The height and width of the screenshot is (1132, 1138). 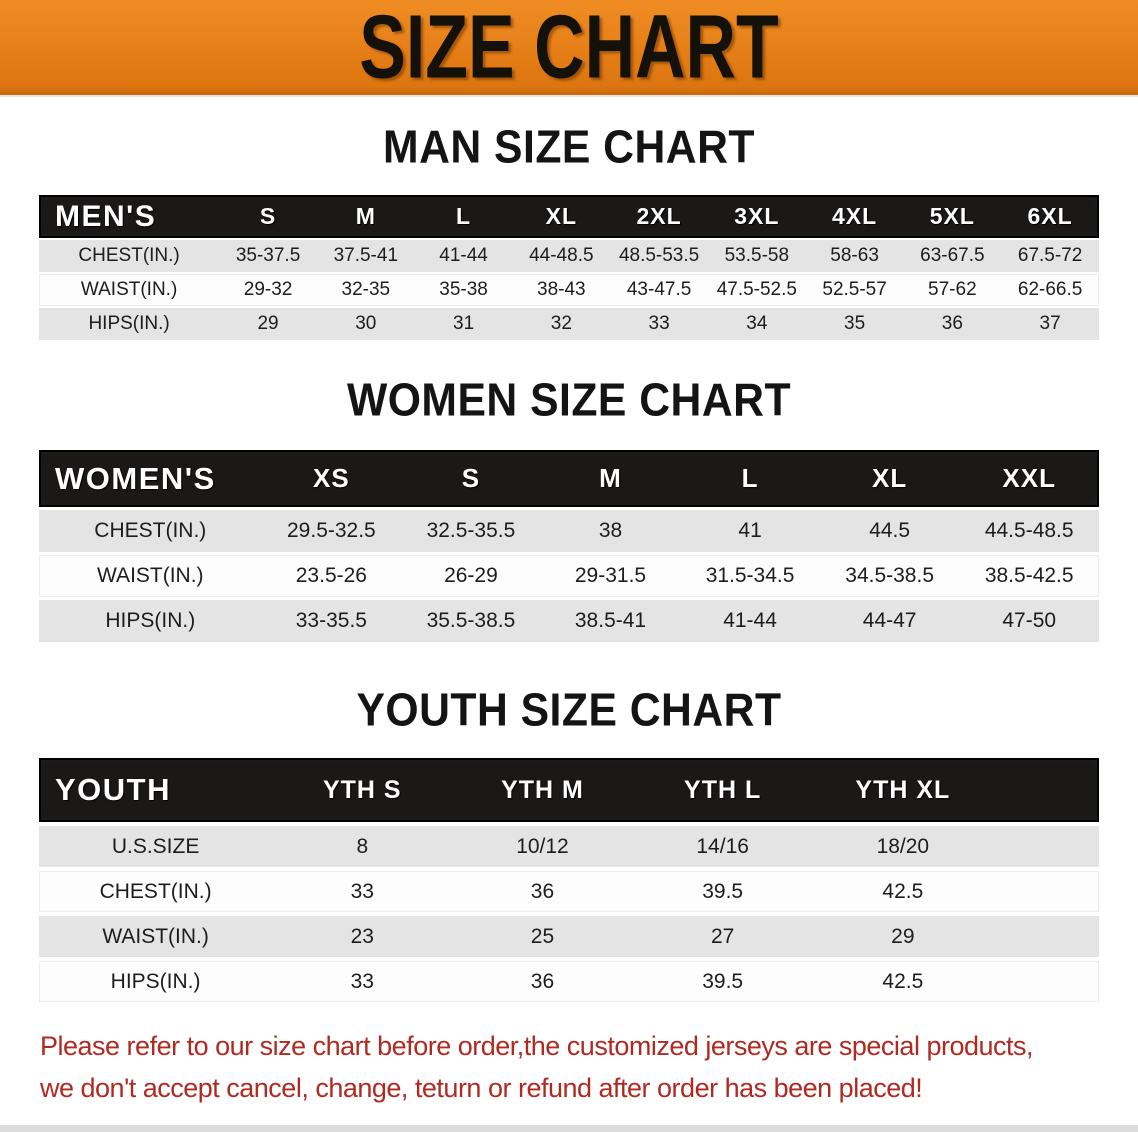 I want to click on table-cell: 47-50, so click(x=1029, y=620).